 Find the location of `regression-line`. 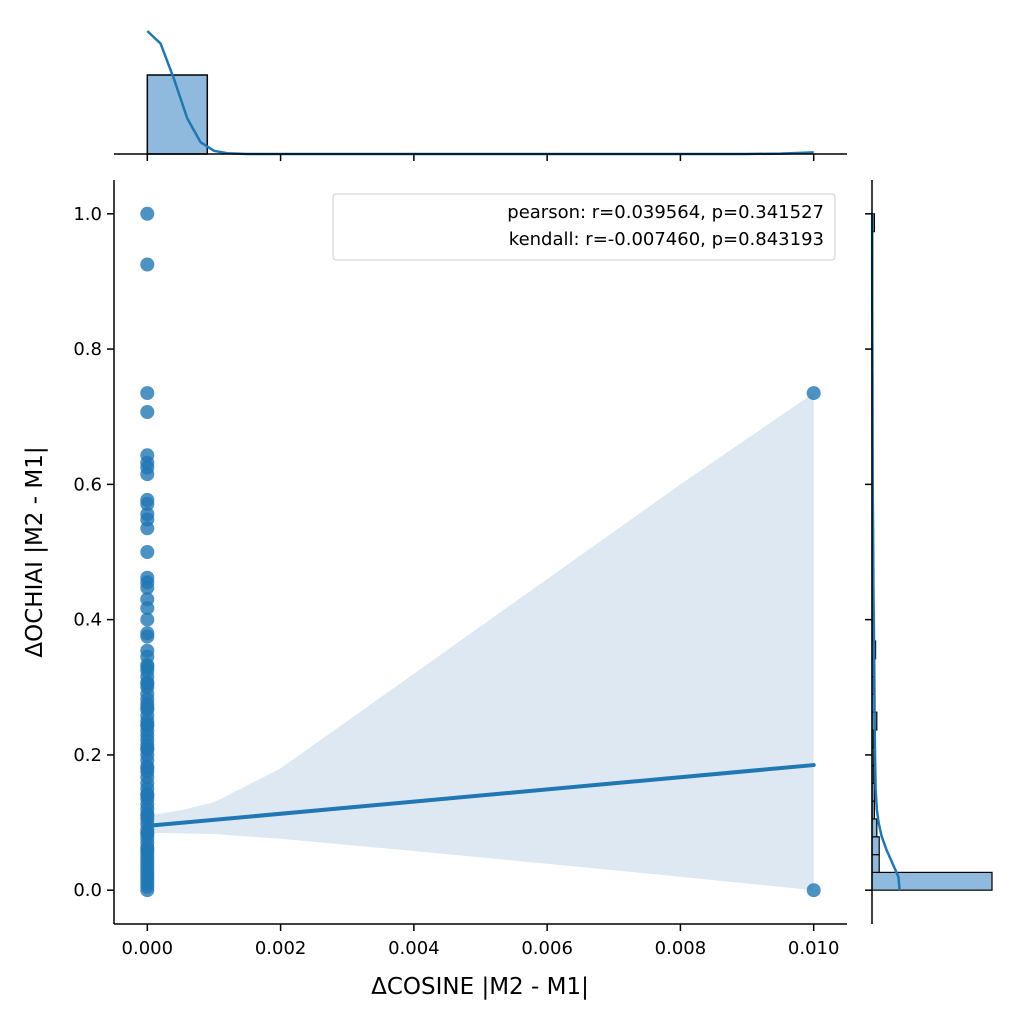

regression-line is located at coordinates (480, 795).